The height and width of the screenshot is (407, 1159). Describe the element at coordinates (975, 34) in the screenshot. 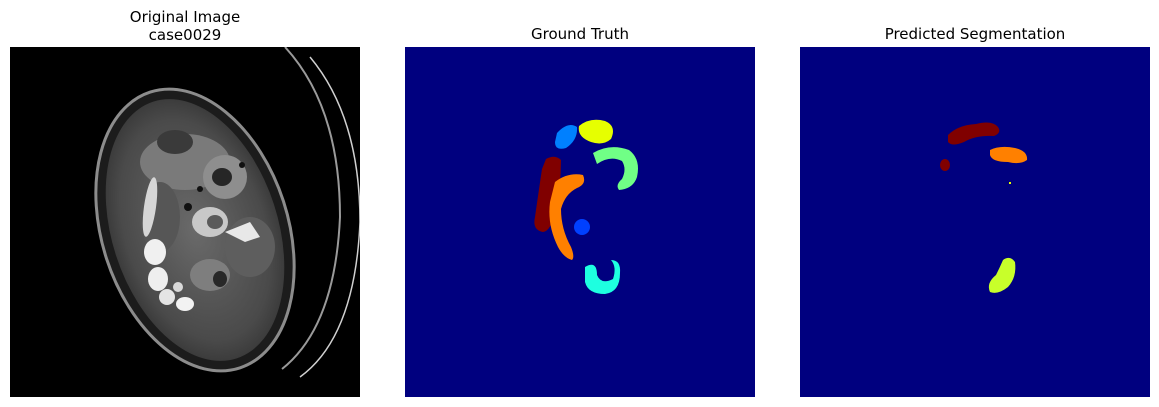

I see `predicted-segmentation-title: Predicted Segmentation` at that location.